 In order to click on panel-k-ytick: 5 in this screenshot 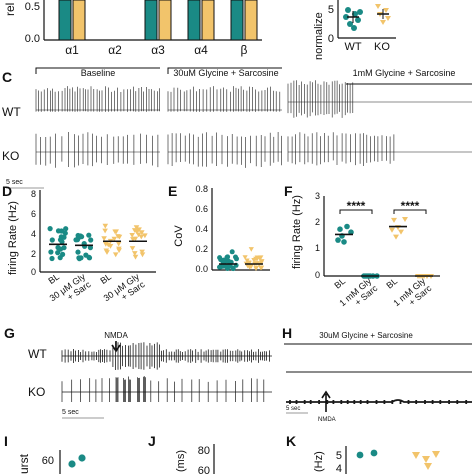, I will do `click(339, 456)`.